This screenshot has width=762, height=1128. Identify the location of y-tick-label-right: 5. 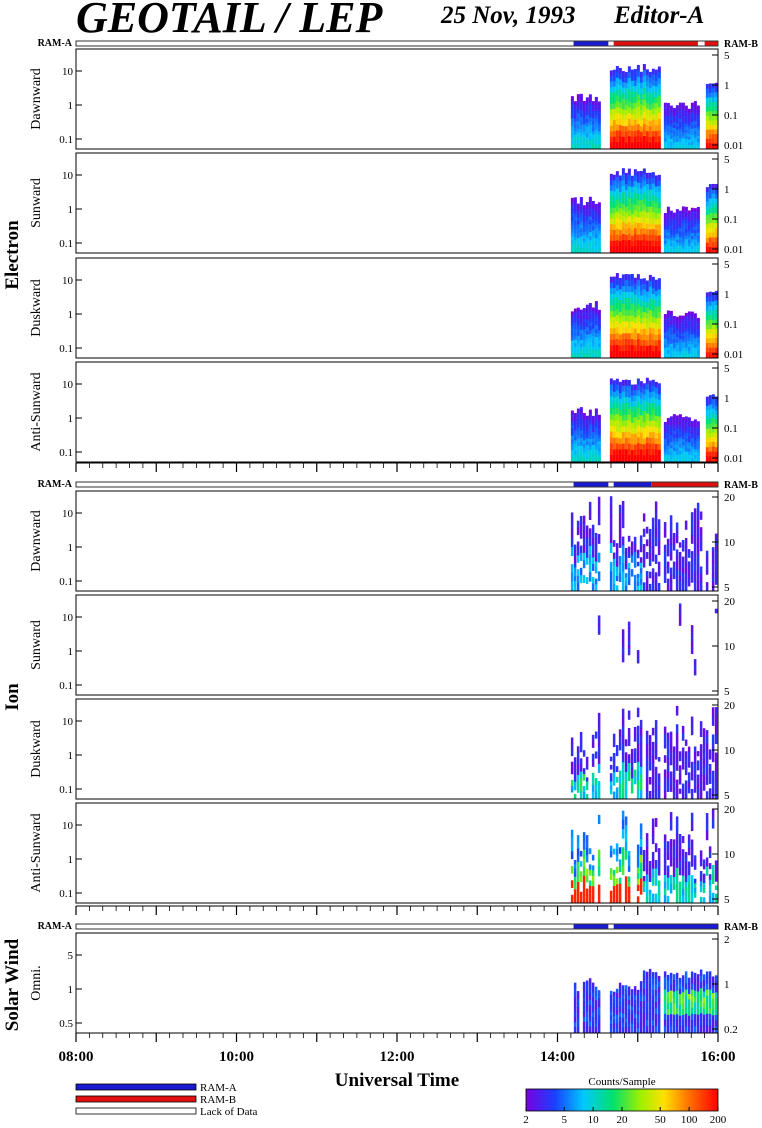
(727, 900).